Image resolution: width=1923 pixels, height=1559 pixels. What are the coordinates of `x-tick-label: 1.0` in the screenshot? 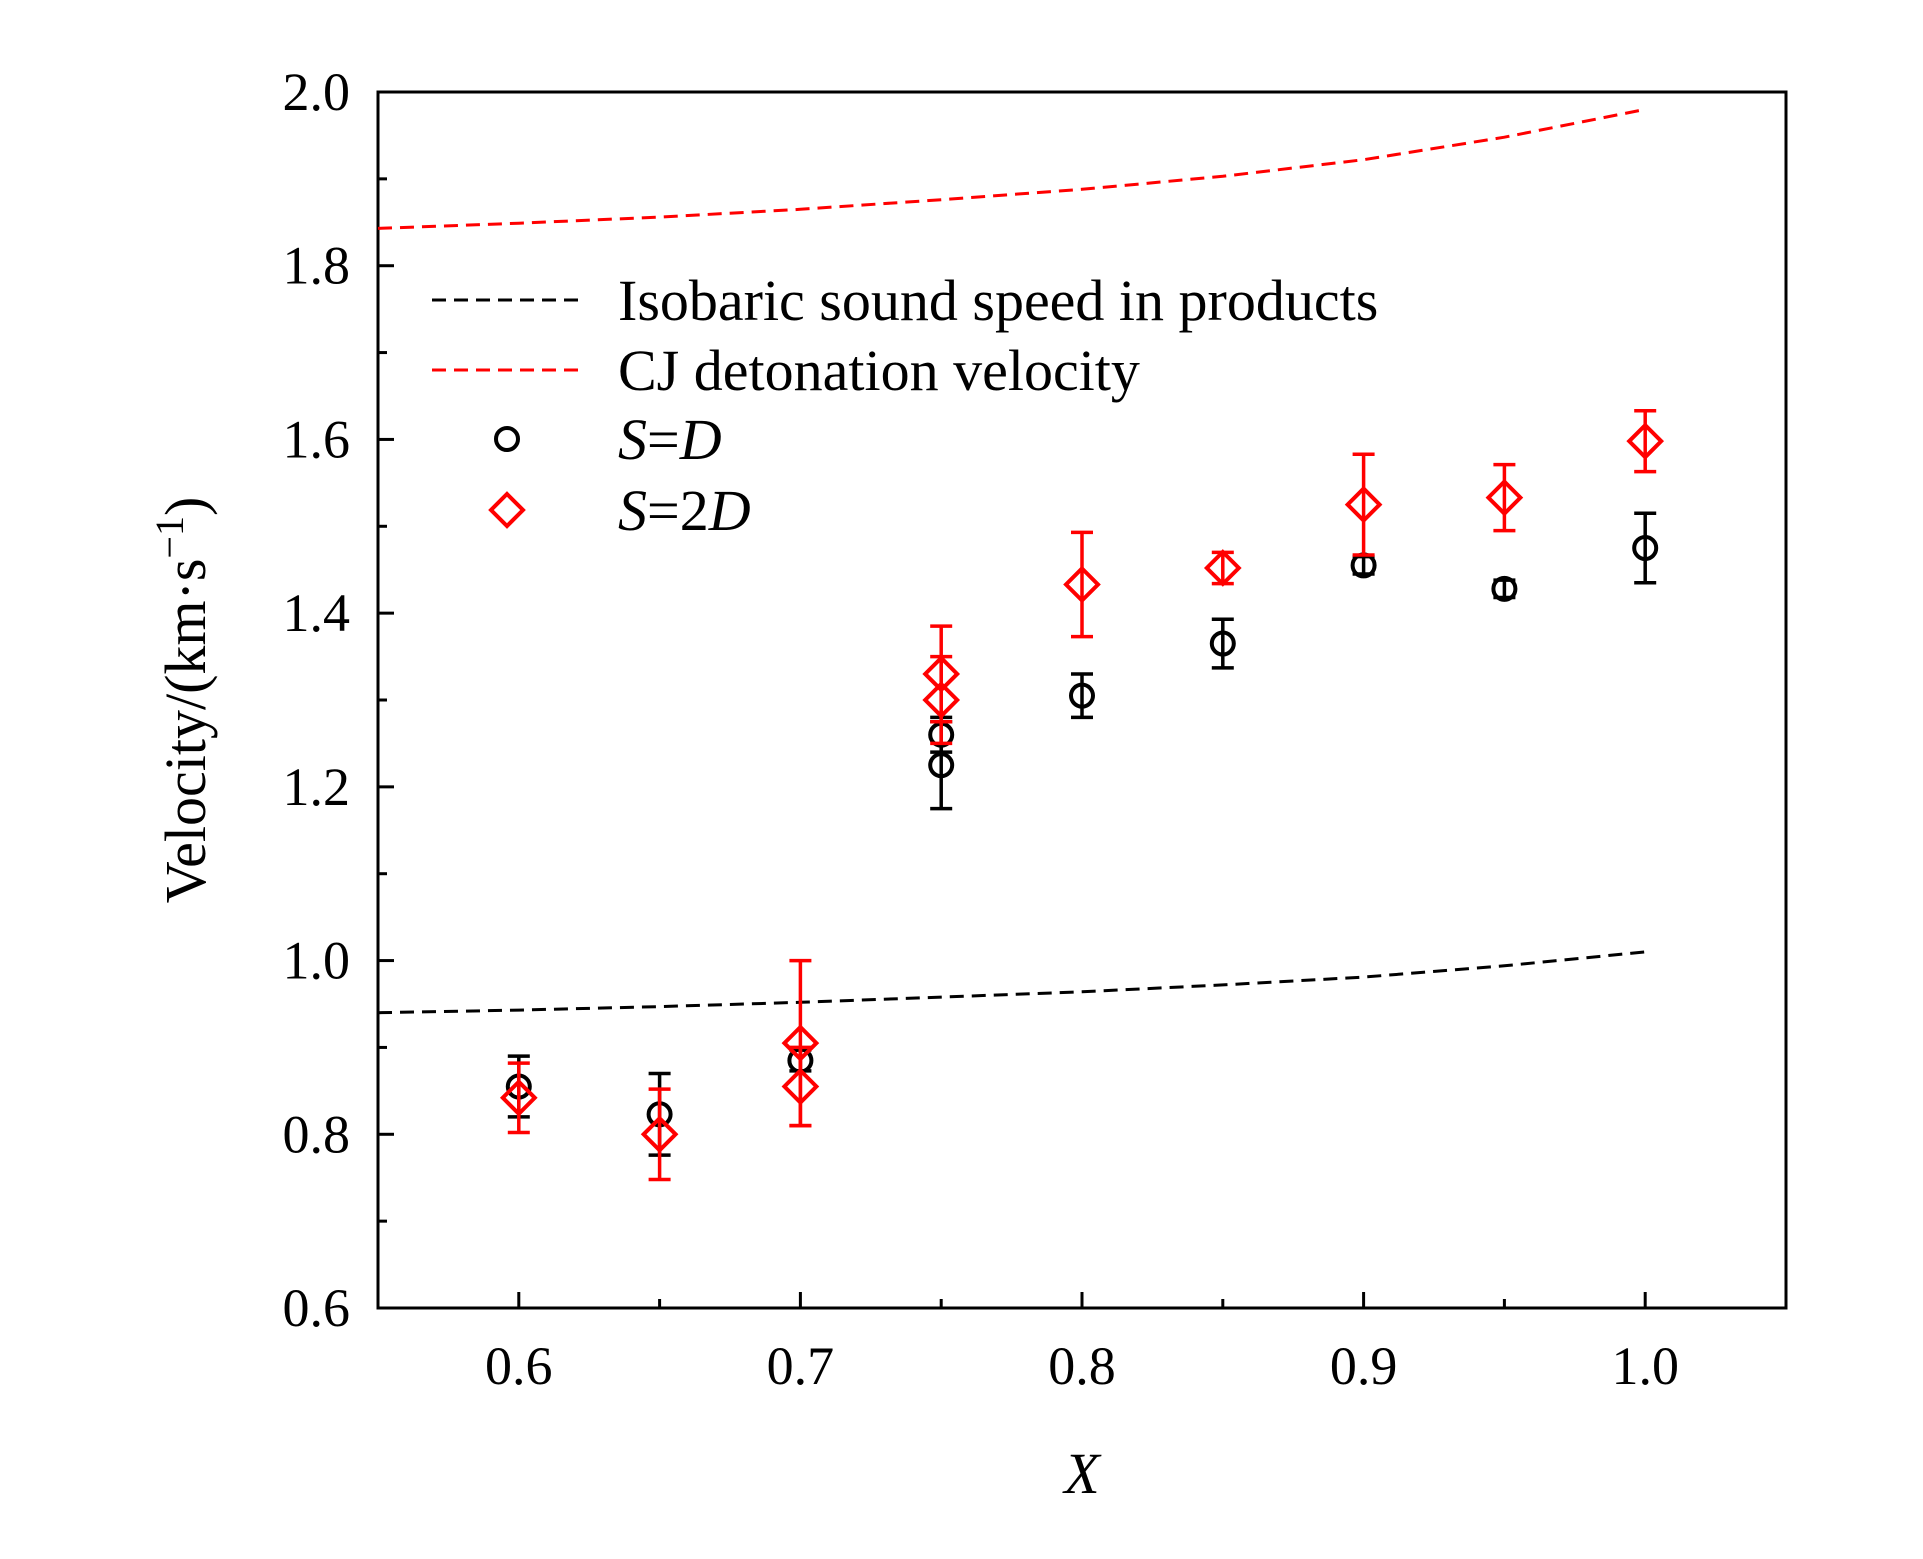 It's located at (1645, 1366).